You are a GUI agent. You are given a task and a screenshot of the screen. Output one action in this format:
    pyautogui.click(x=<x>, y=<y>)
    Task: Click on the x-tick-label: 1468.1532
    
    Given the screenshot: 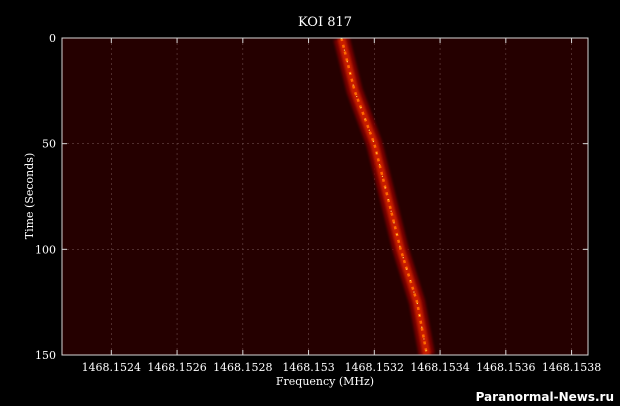 What is the action you would take?
    pyautogui.click(x=375, y=367)
    